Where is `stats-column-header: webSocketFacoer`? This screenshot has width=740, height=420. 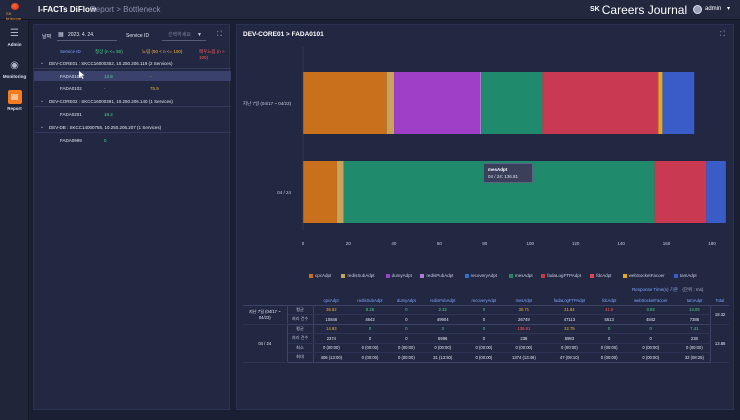
stats-column-header: webSocketFacoer is located at coordinates (651, 301).